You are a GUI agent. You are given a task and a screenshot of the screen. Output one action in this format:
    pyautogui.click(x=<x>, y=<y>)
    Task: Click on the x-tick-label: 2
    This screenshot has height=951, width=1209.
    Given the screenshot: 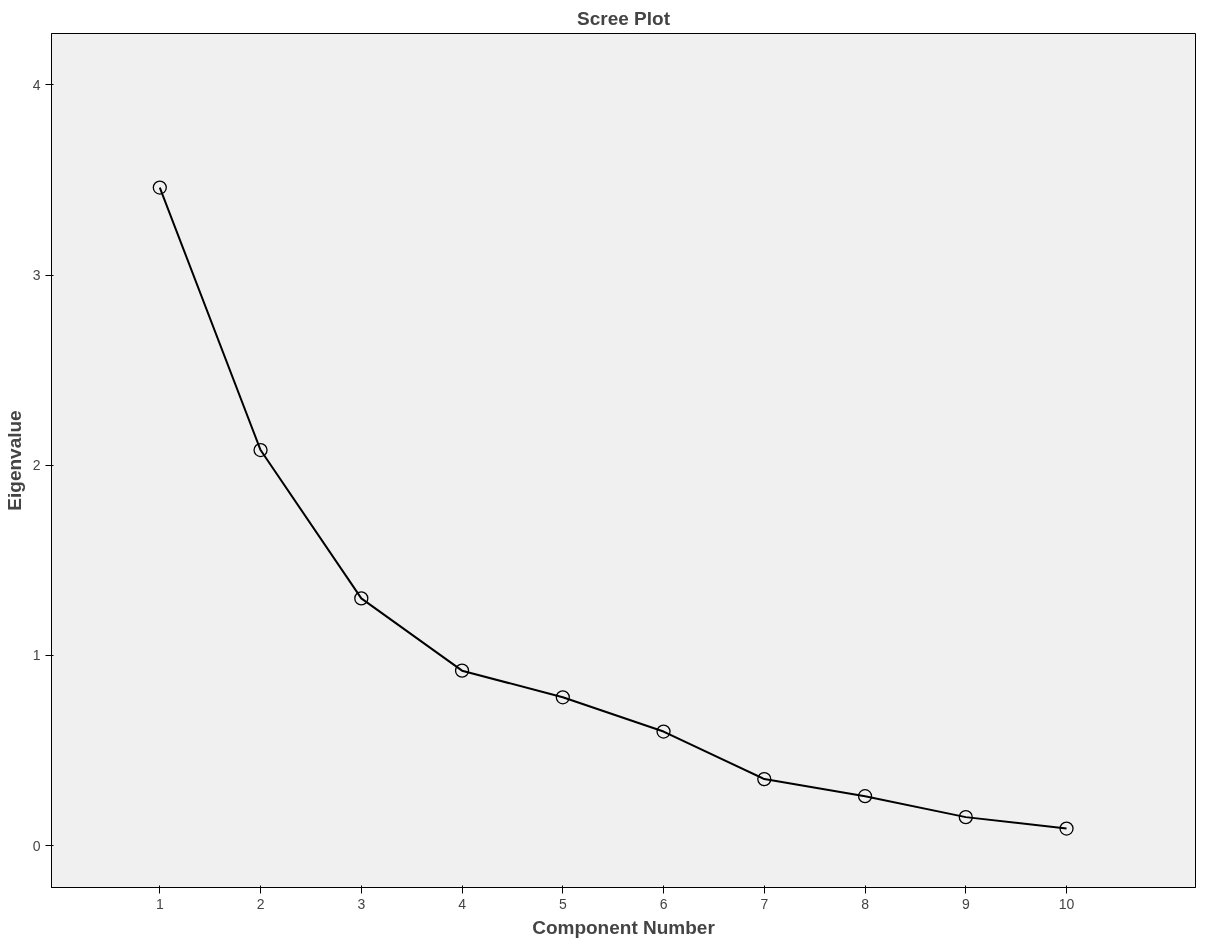 What is the action you would take?
    pyautogui.click(x=260, y=903)
    